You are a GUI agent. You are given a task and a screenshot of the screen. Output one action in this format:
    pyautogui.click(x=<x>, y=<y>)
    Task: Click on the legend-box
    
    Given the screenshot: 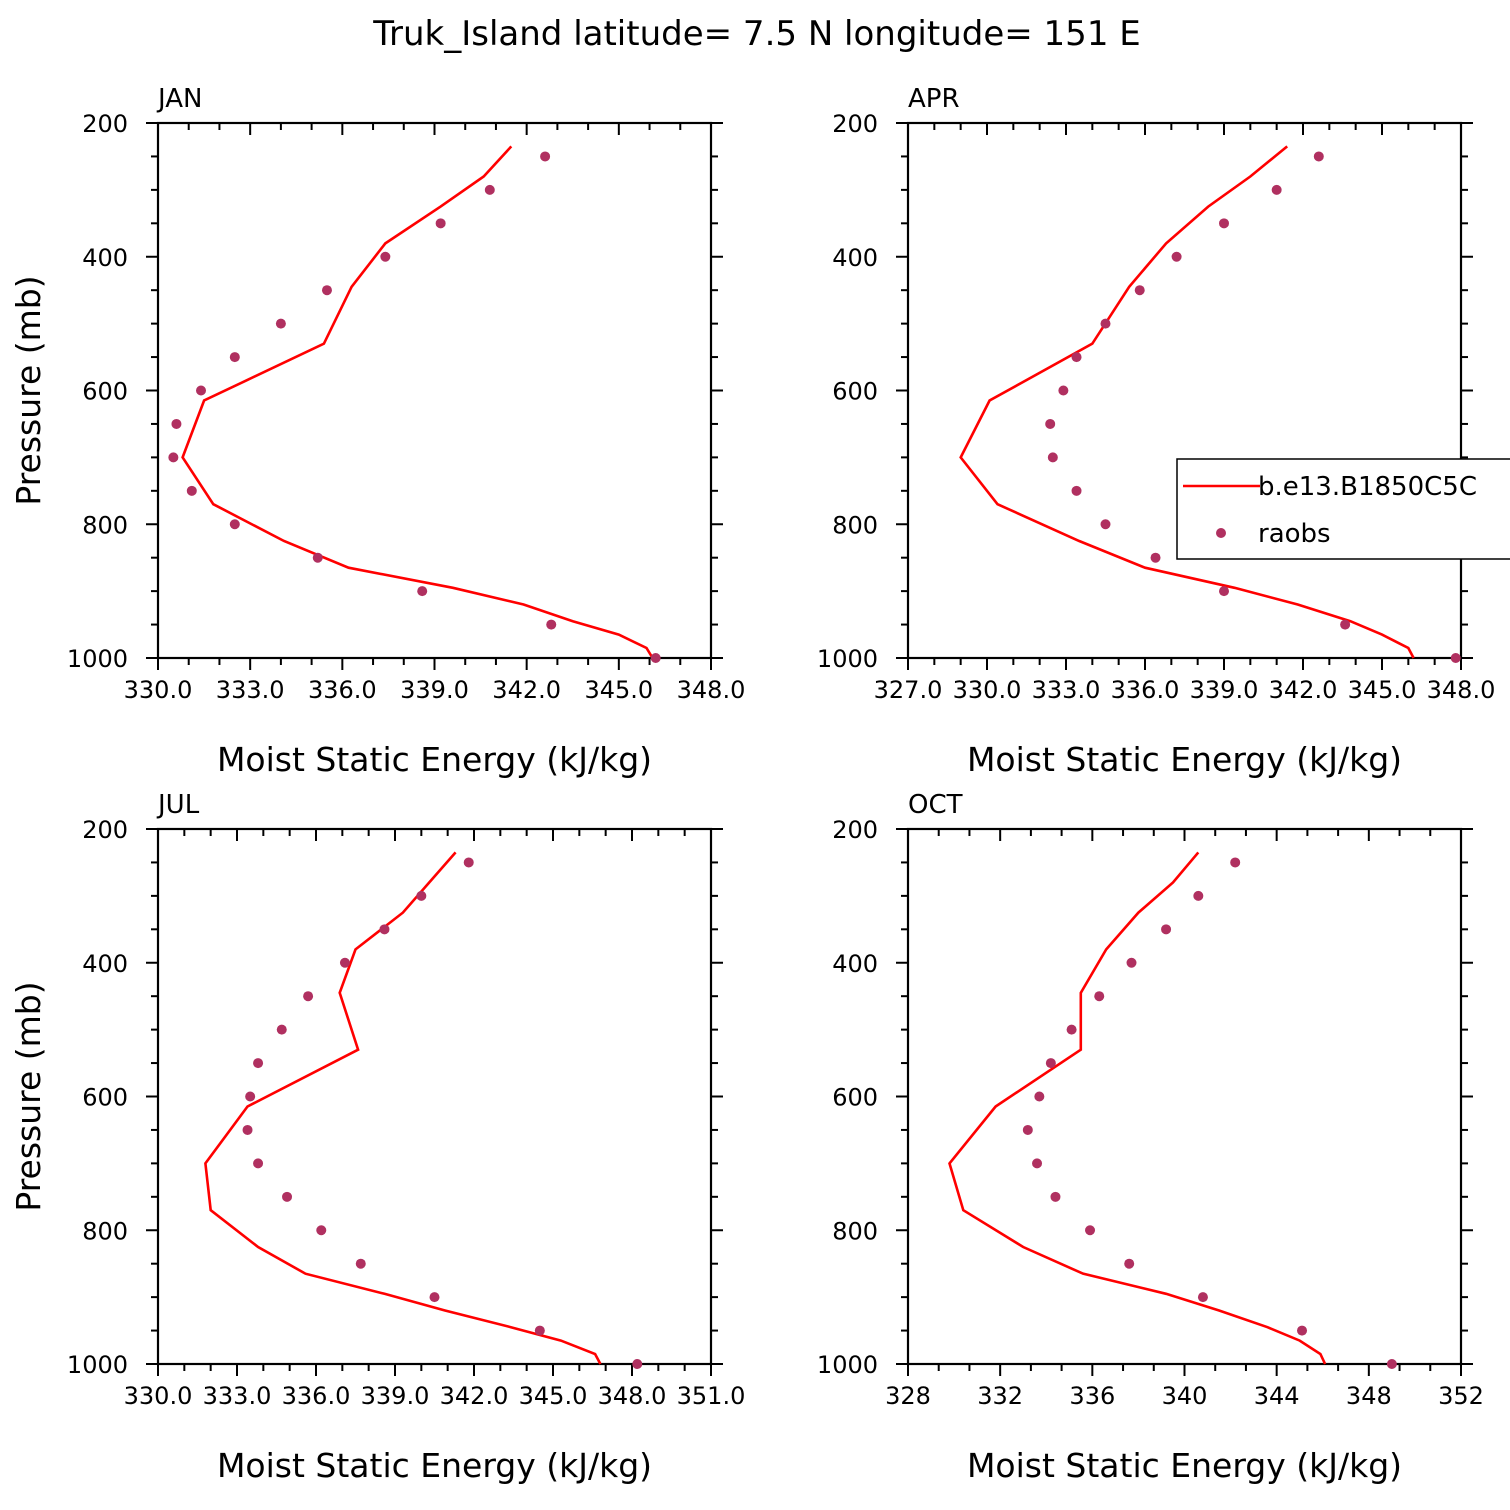 What is the action you would take?
    pyautogui.click(x=1343, y=509)
    